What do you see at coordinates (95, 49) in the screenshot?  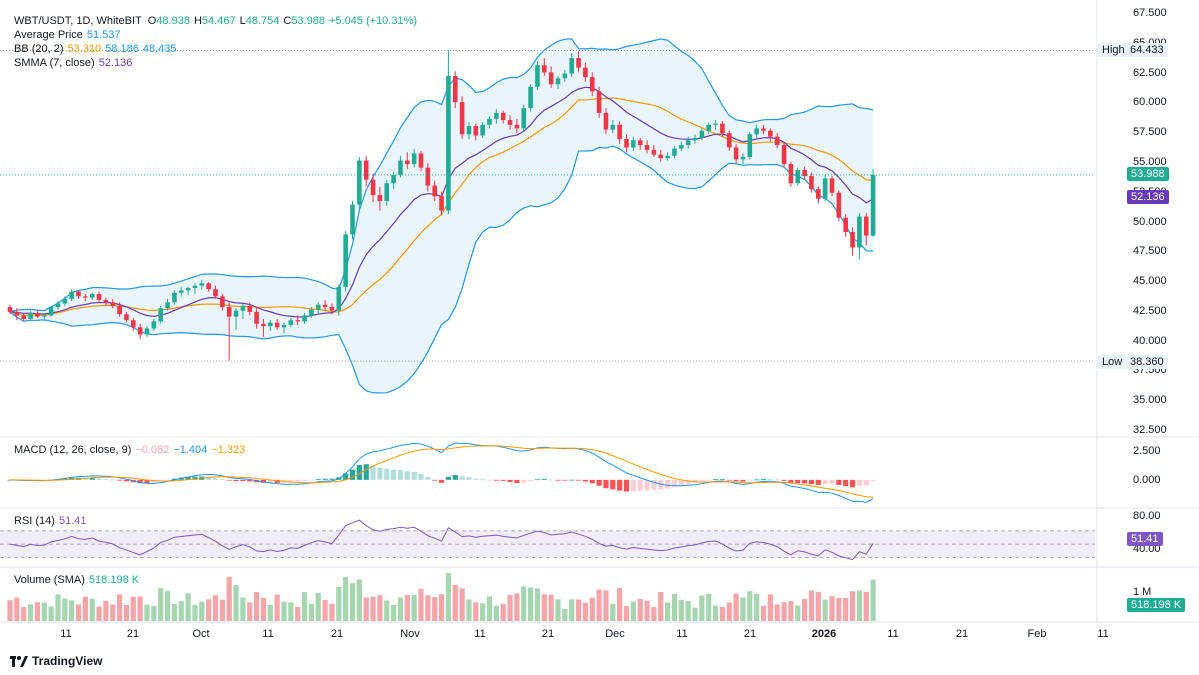 I see `bb-legend: BB (20, 2) 53.310 58.186 48.435` at bounding box center [95, 49].